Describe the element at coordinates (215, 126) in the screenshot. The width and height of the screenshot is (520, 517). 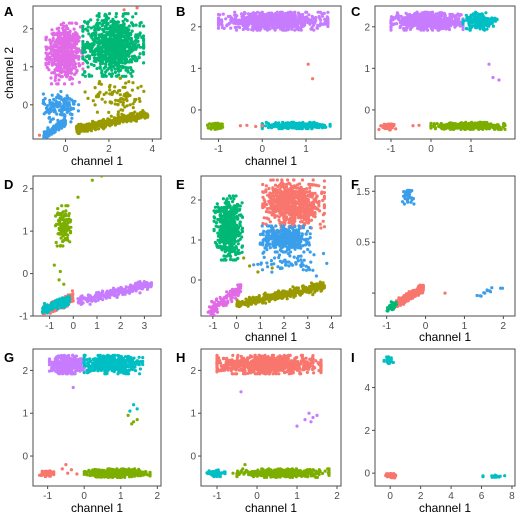
I see `cluster-olive` at that location.